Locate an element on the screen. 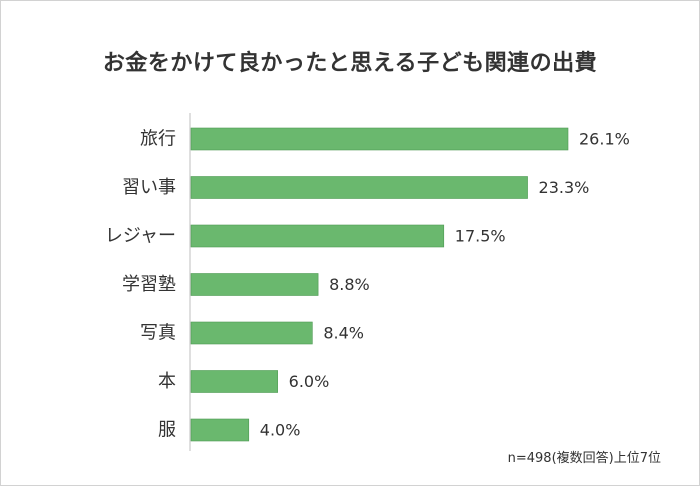 The width and height of the screenshot is (700, 486). value-label-6: 6.0% is located at coordinates (309, 381).